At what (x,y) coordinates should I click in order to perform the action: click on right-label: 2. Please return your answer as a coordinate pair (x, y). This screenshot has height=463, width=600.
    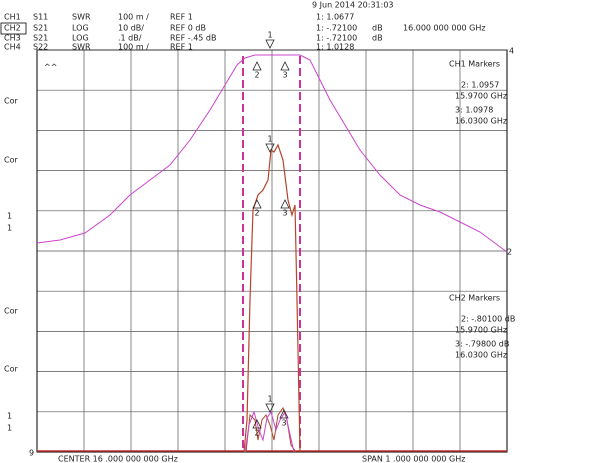
    Looking at the image, I should click on (509, 252).